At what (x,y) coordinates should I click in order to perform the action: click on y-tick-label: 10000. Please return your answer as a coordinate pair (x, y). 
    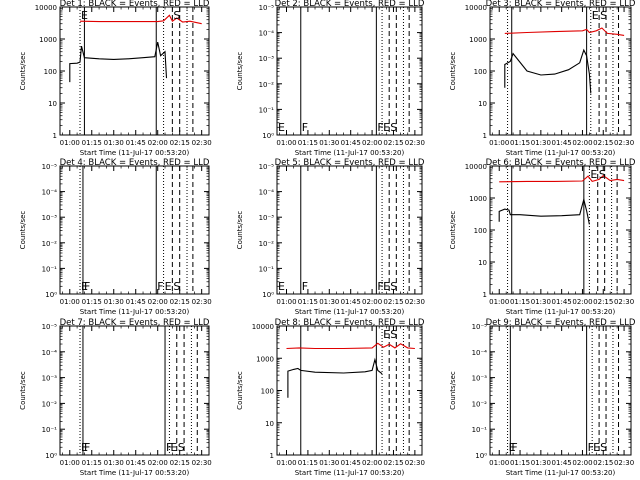
    Looking at the image, I should click on (476, 8).